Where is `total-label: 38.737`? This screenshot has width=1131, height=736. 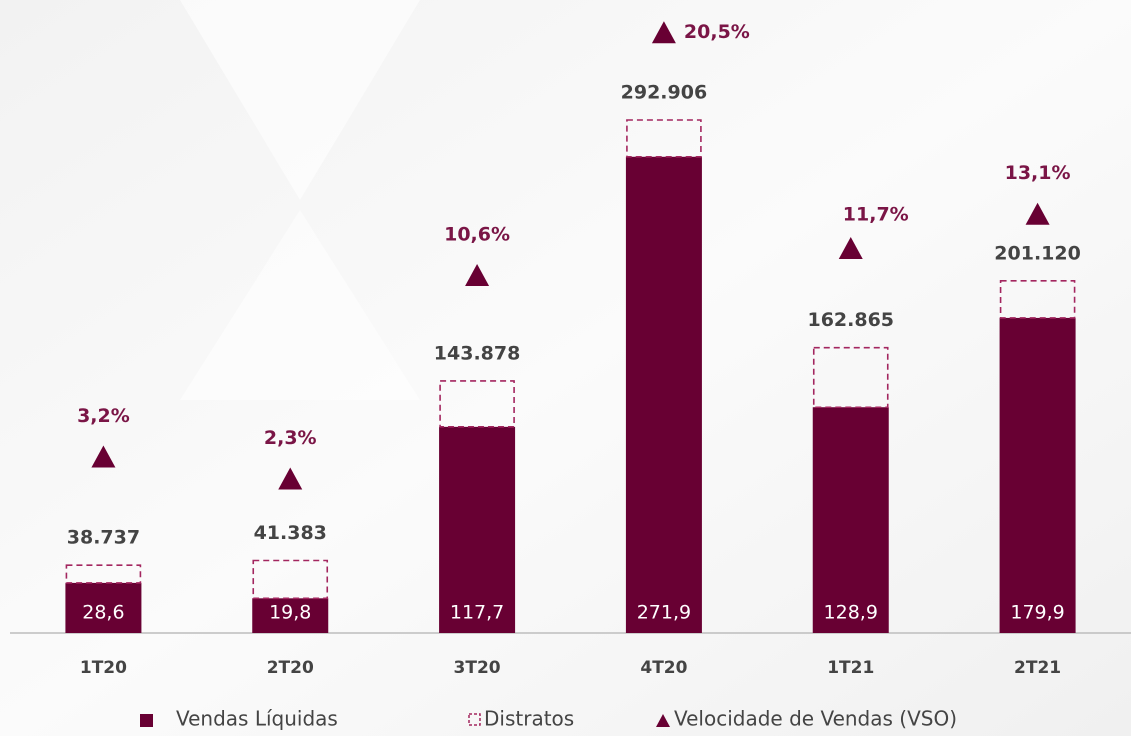 total-label: 38.737 is located at coordinates (103, 538).